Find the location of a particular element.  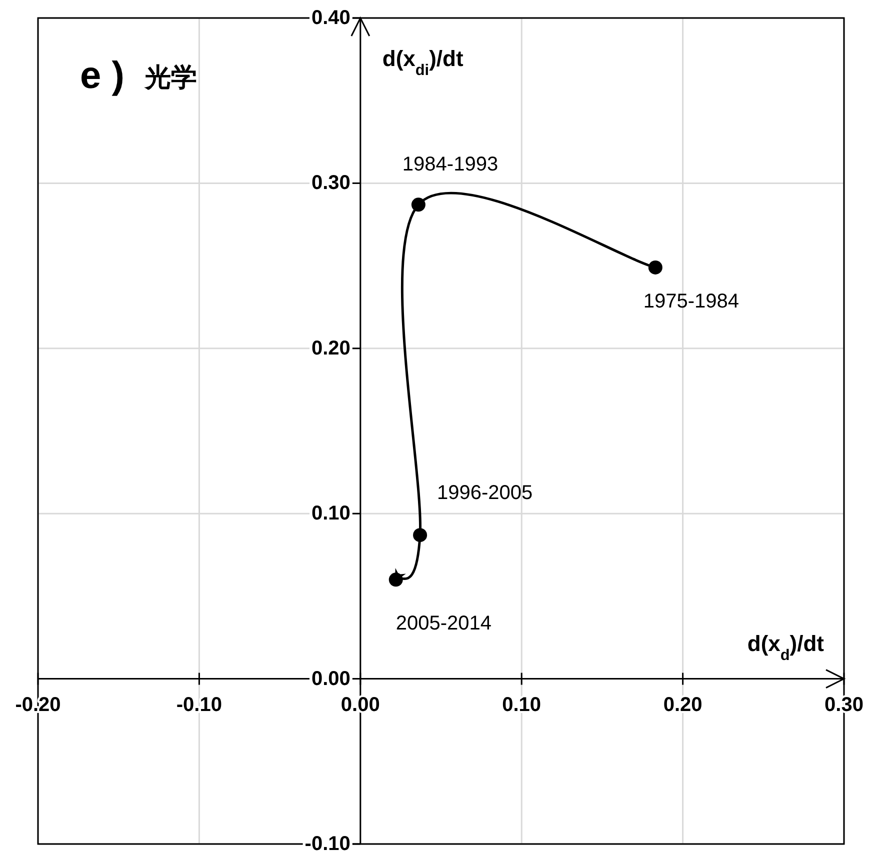

y-tick-label: 0.00 is located at coordinates (330, 679).